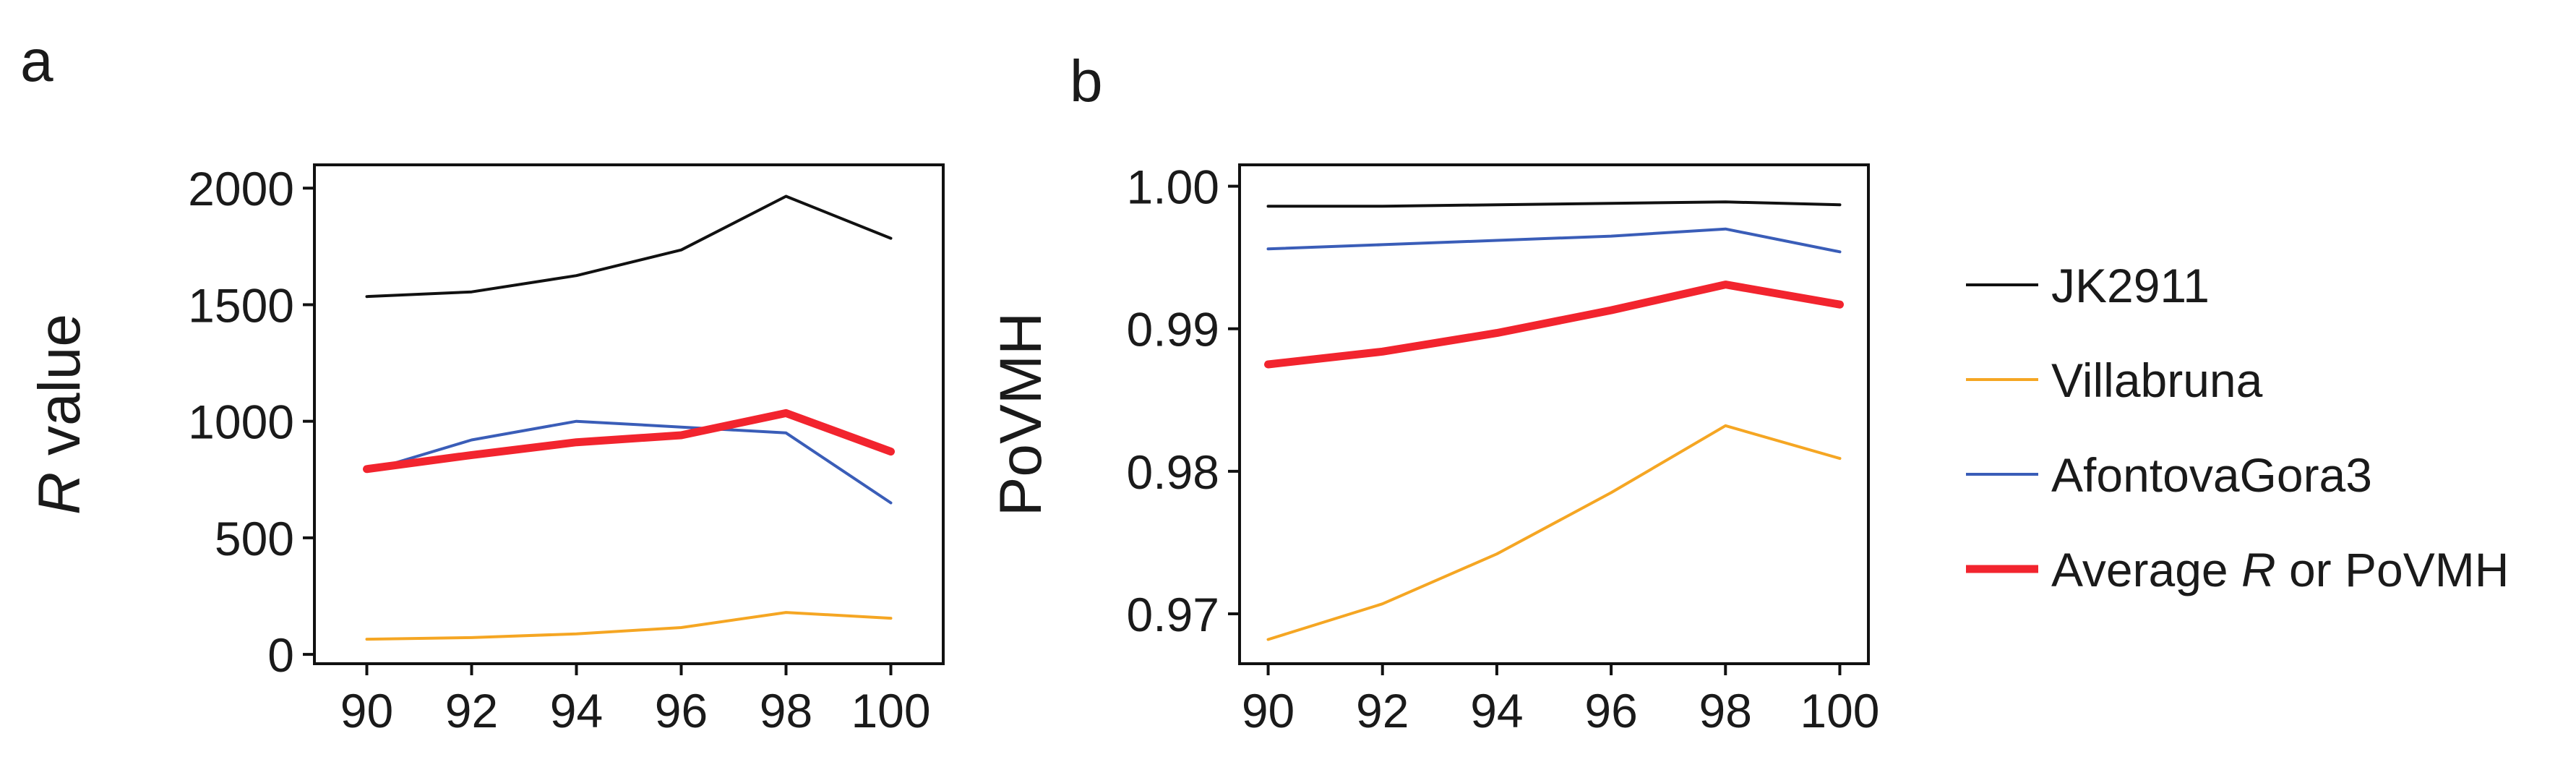 Image resolution: width=2576 pixels, height=783 pixels. What do you see at coordinates (255, 538) in the screenshot?
I see `panel-a-y-tick-label: 500` at bounding box center [255, 538].